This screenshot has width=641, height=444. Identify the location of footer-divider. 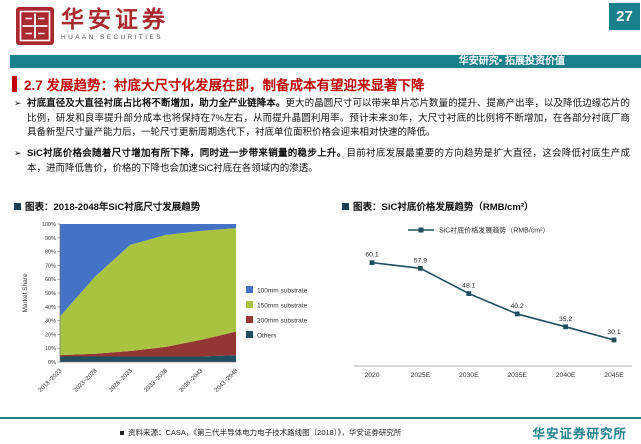
(320, 418).